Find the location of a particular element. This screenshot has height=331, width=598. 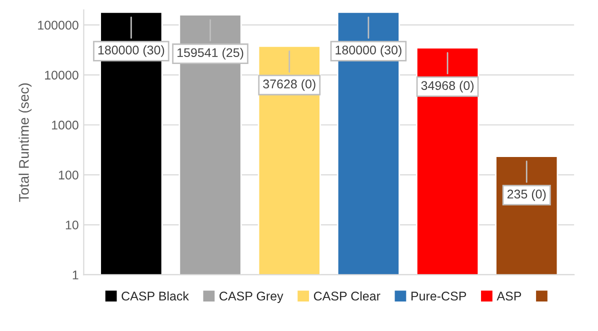

y-tick-label: 100000 is located at coordinates (58, 25).